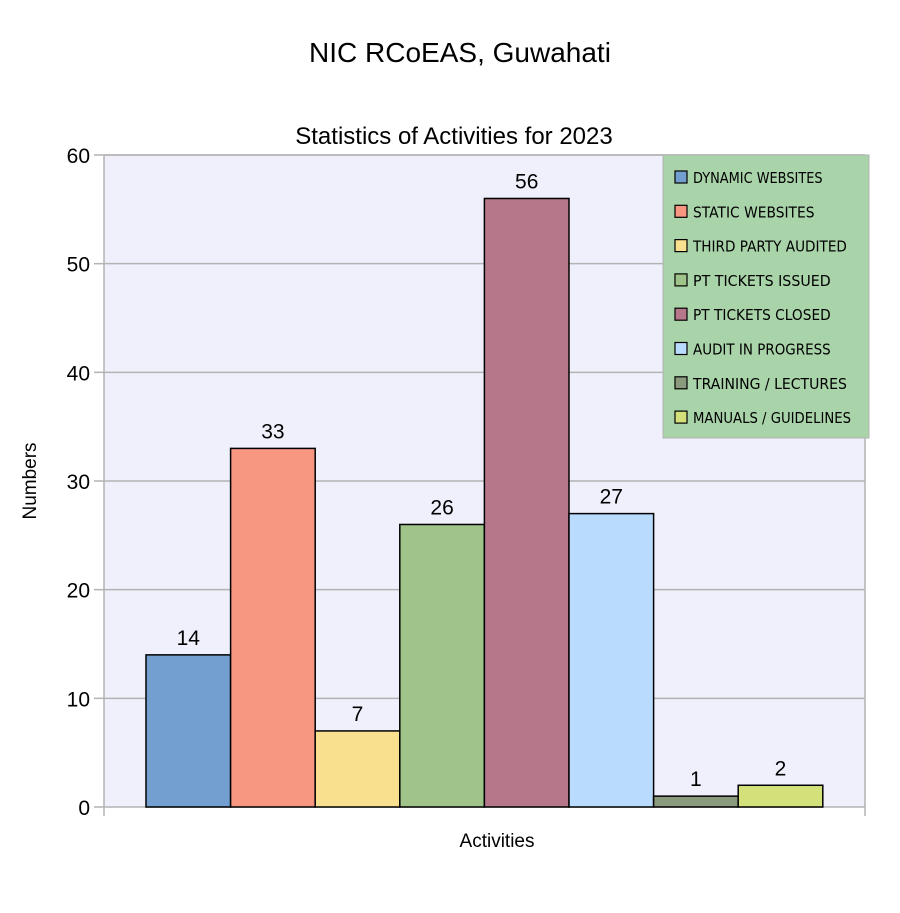 This screenshot has width=900, height=913. I want to click on data-label-6: 27, so click(611, 497).